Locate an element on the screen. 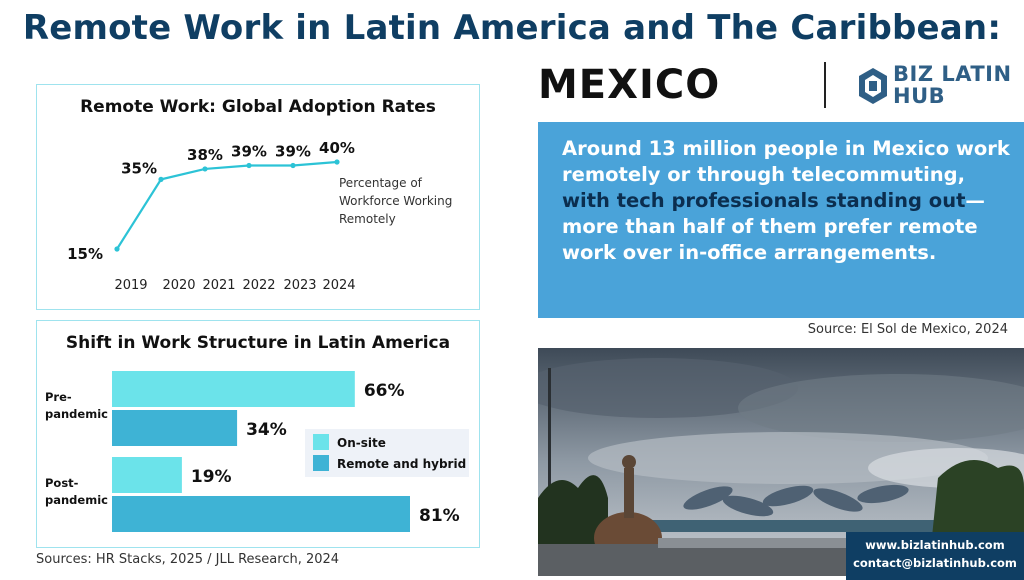 This screenshot has width=1024, height=580. highlight-text-emphasis: with tech professionals standing out is located at coordinates (764, 200).